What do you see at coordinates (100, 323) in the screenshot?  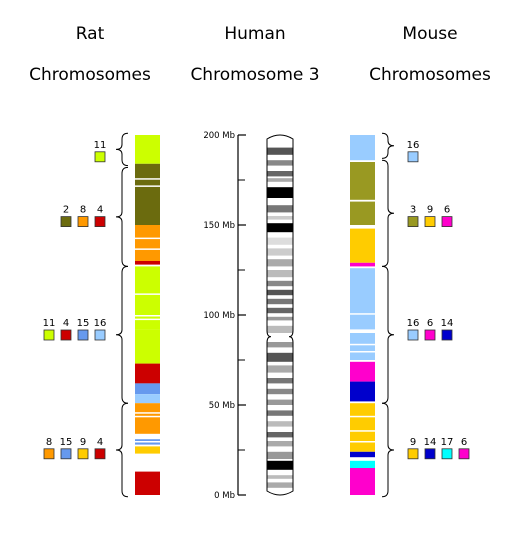 I see `rat-legend-number: 16` at bounding box center [100, 323].